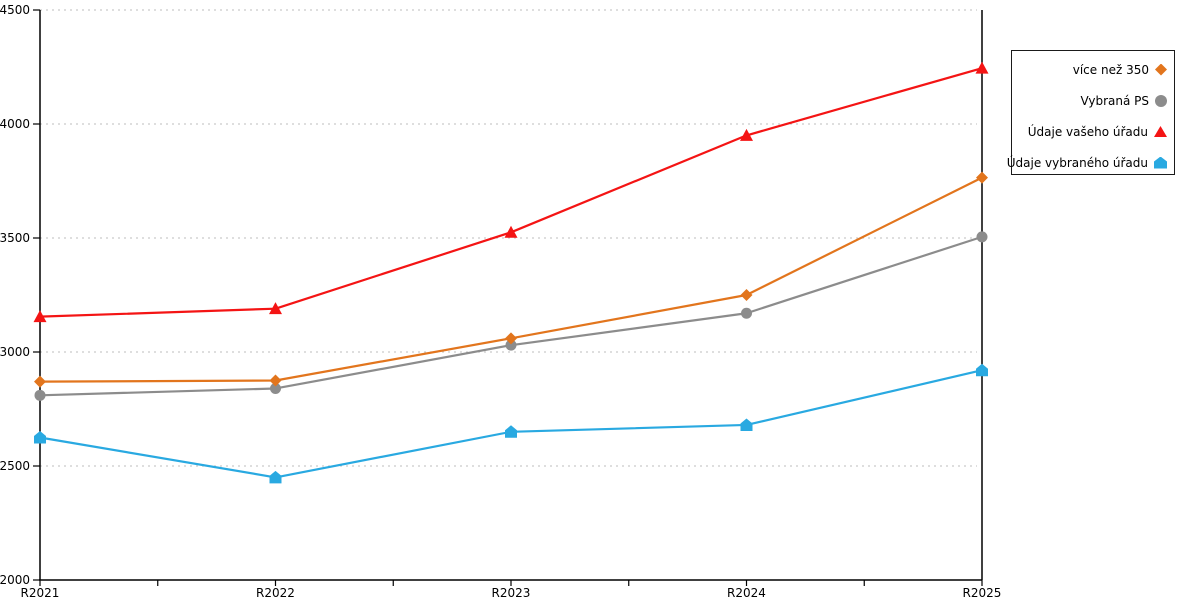  I want to click on y-tick-label: 2000, so click(15, 580).